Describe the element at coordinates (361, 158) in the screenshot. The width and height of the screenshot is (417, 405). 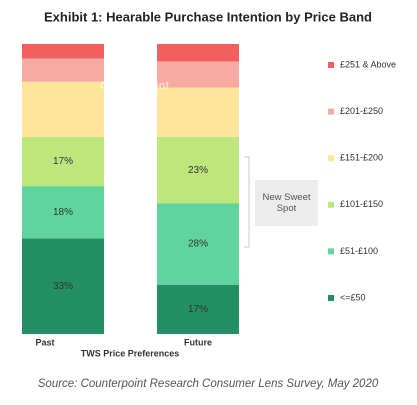
I see `legend-label: £151-£200` at that location.